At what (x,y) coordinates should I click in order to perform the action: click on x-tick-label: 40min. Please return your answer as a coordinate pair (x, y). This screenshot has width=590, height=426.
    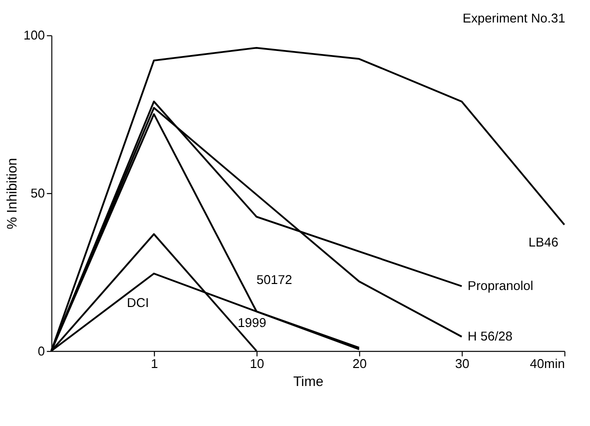
    Looking at the image, I should click on (547, 364).